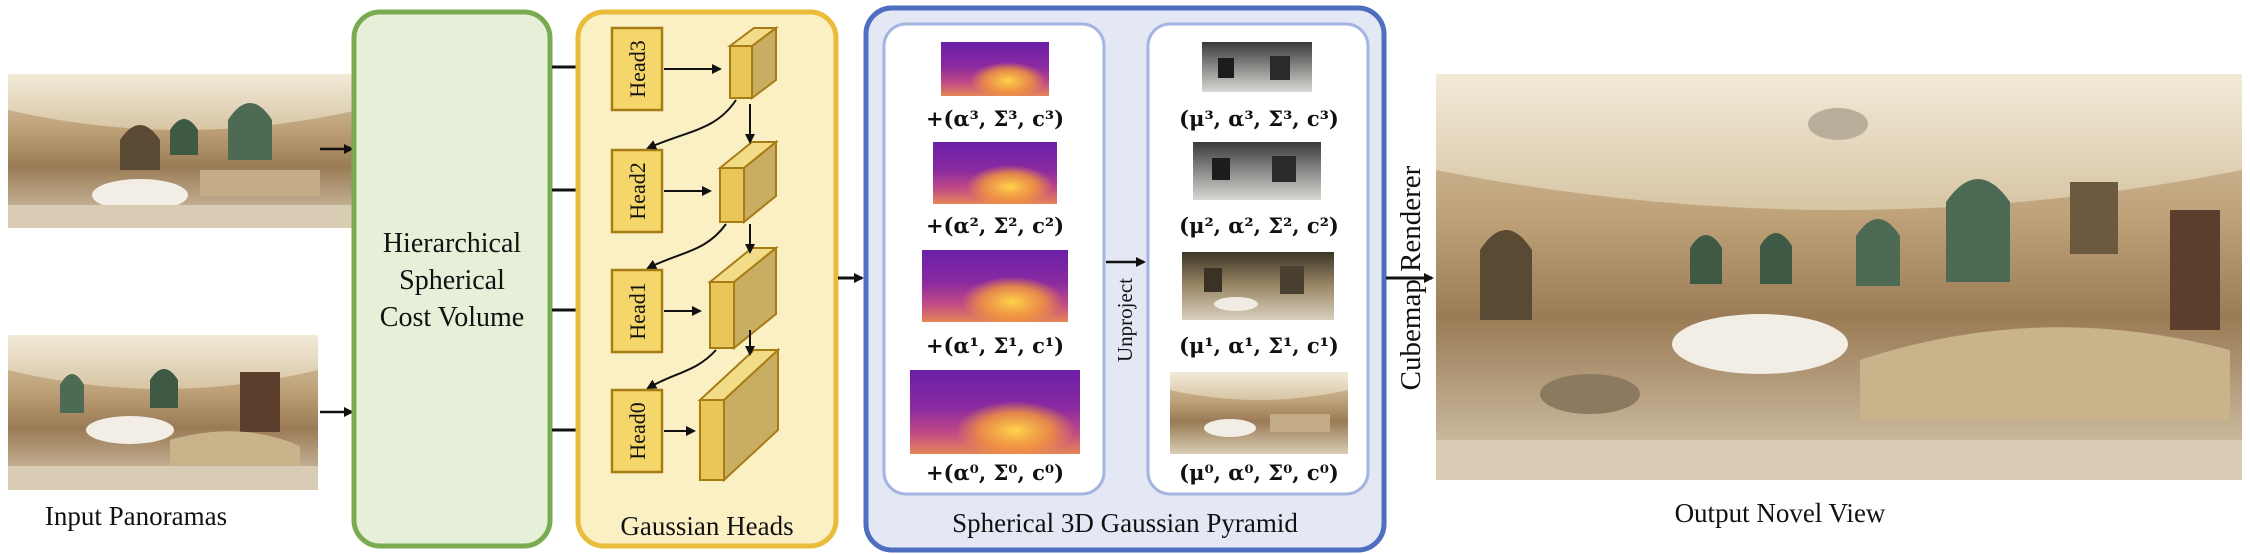  I want to click on input-panoramas-label: Input Panoramas, so click(136, 516).